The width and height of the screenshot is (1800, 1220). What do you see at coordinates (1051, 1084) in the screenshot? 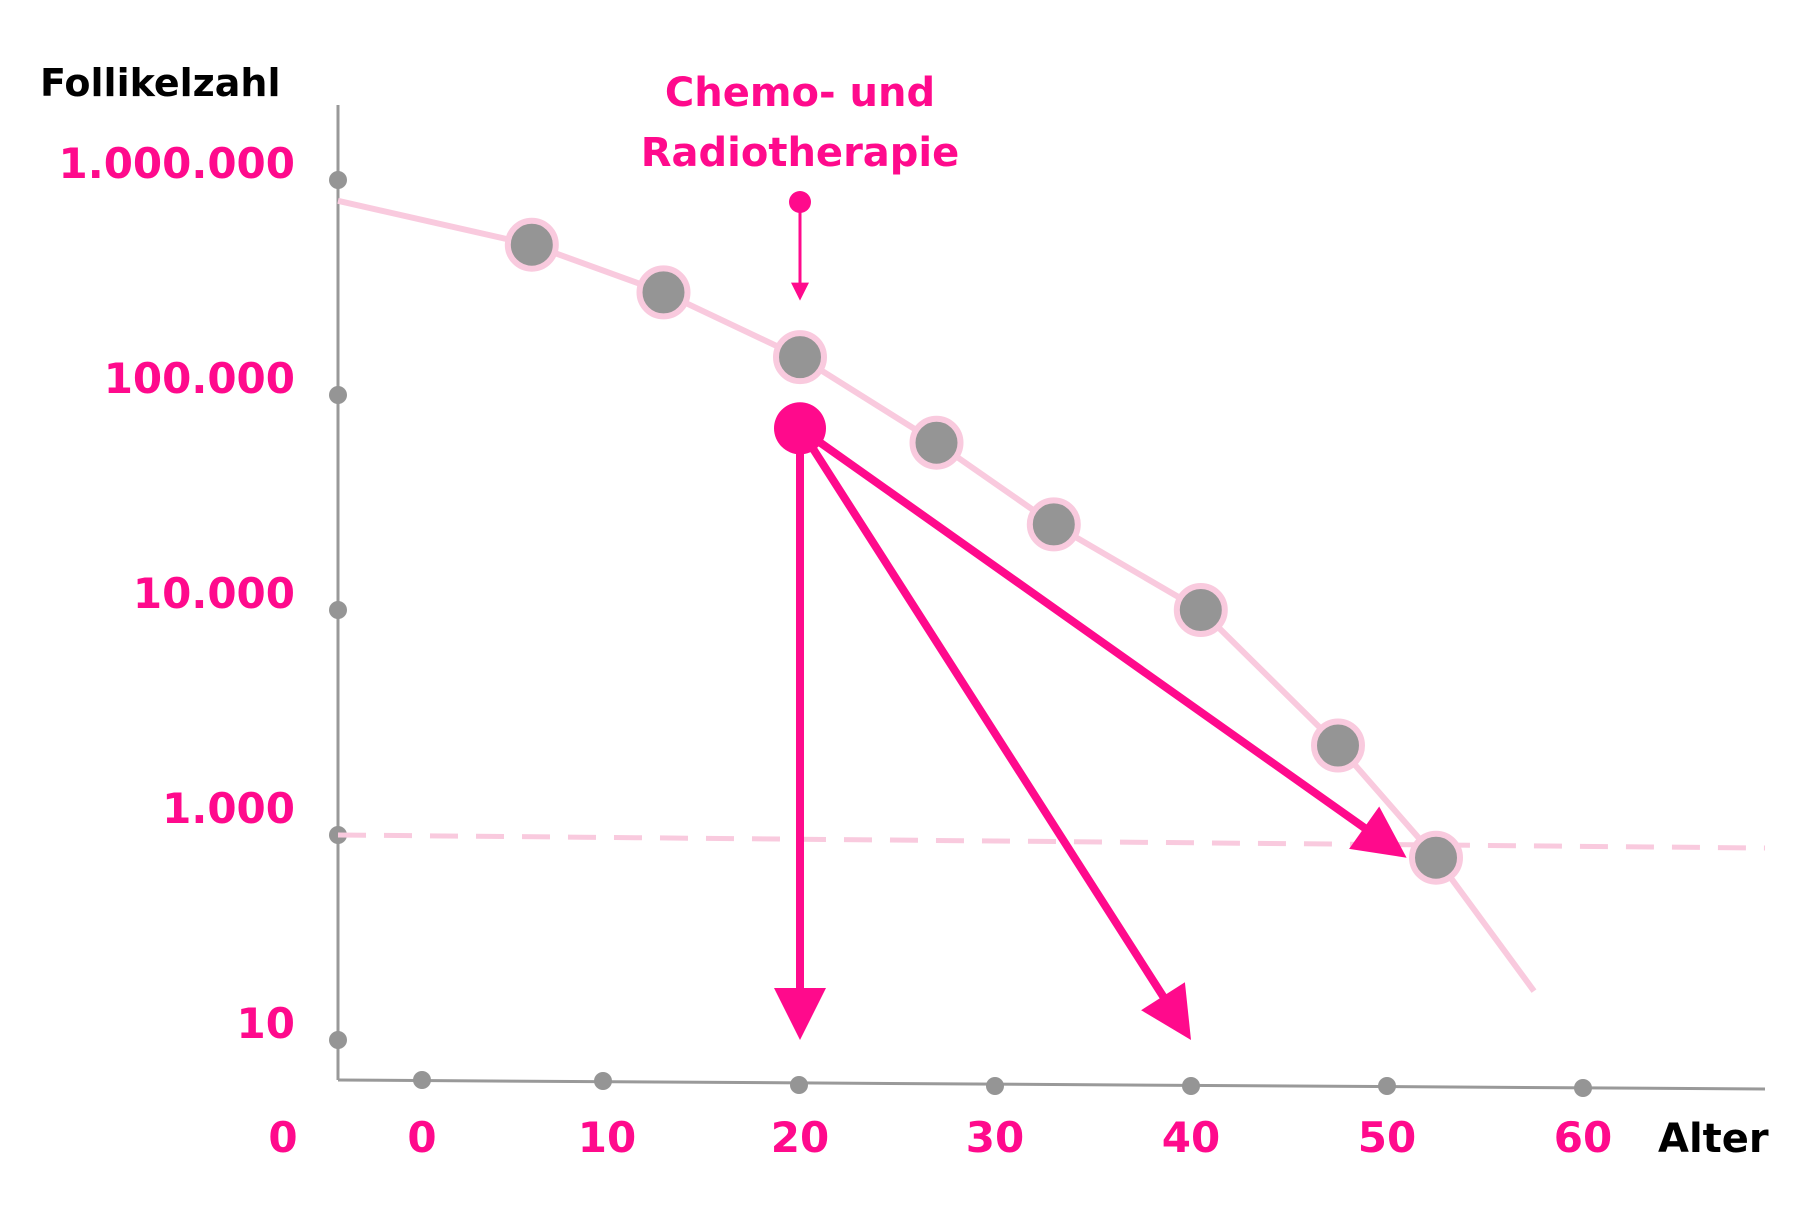
I see `x-axis-line` at bounding box center [1051, 1084].